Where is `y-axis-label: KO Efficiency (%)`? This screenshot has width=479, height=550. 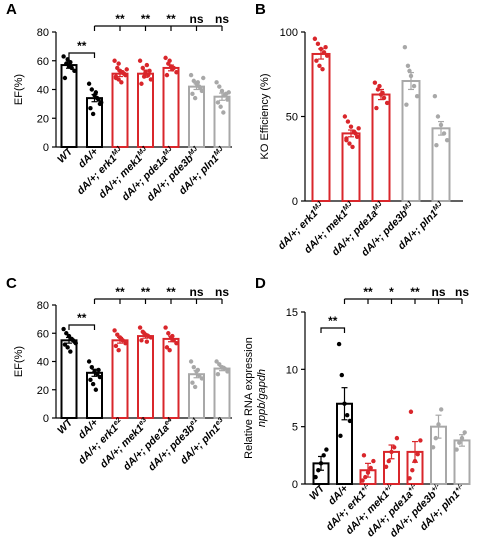 y-axis-label: KO Efficiency (%) is located at coordinates (265, 117).